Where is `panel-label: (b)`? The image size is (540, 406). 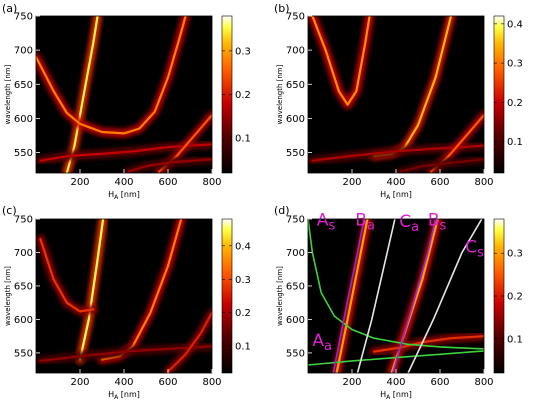
panel-label: (b) is located at coordinates (282, 8).